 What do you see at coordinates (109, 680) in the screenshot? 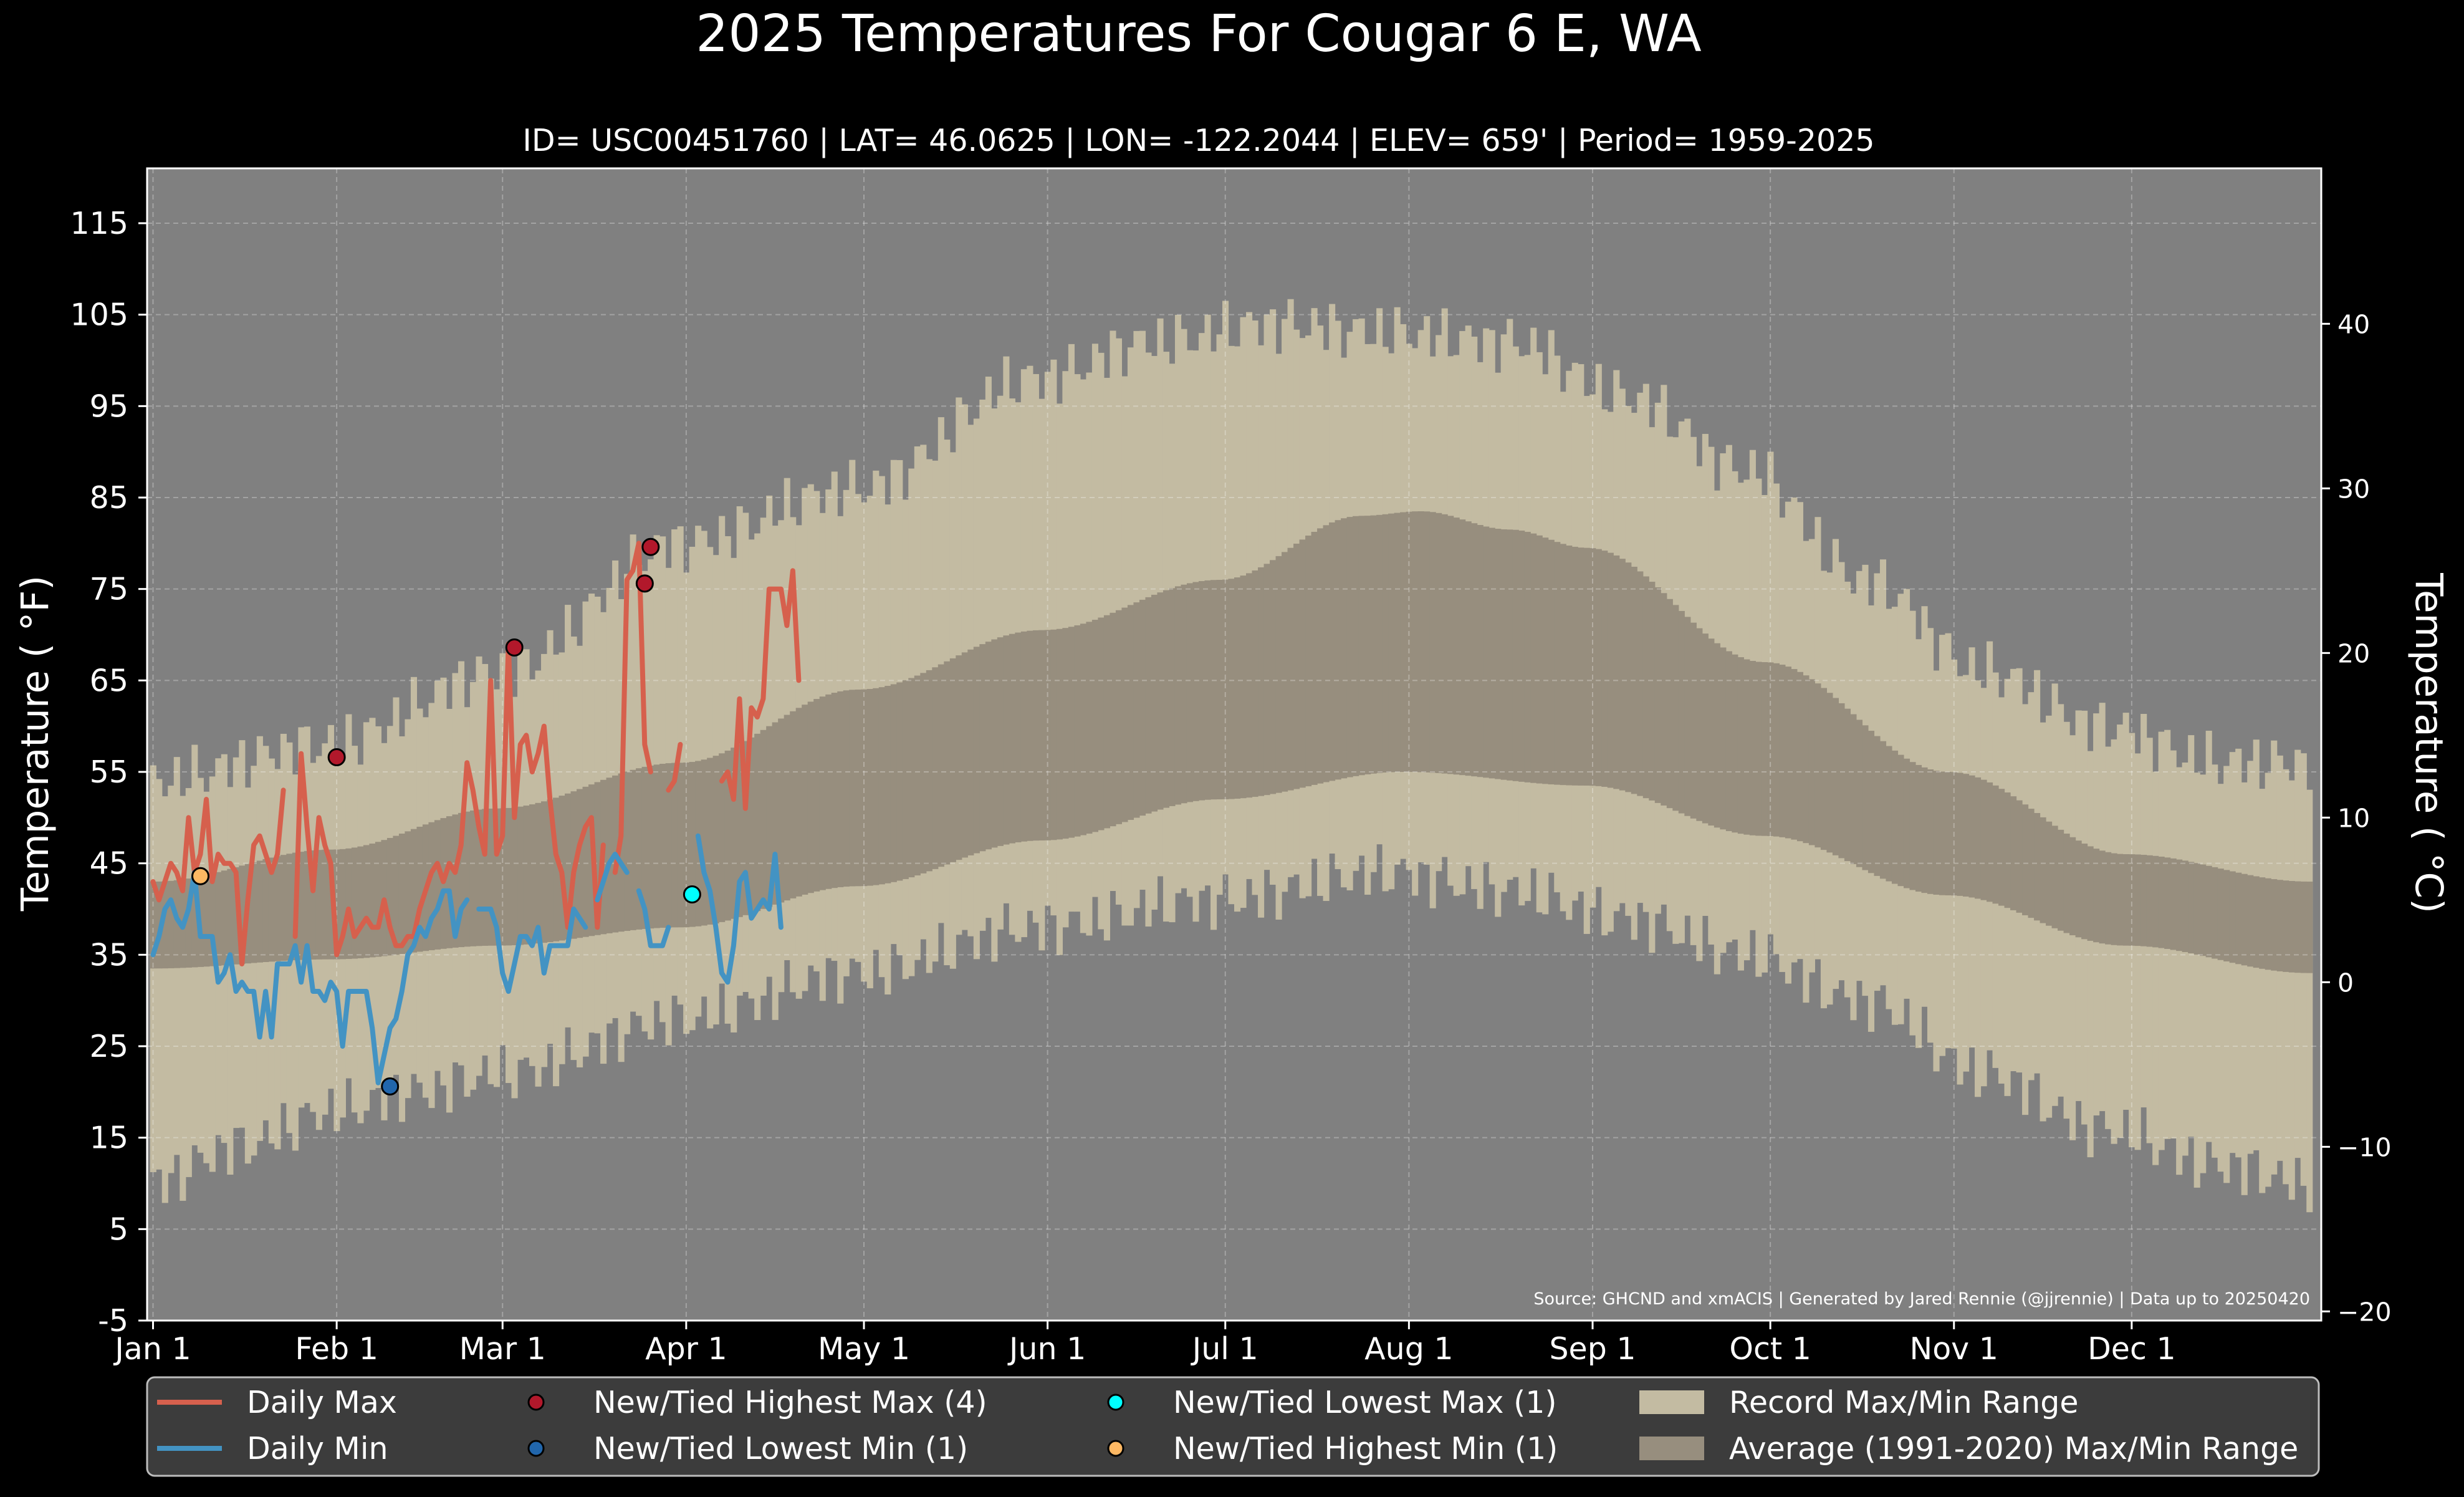
I see `y-tick-label: 65` at bounding box center [109, 680].